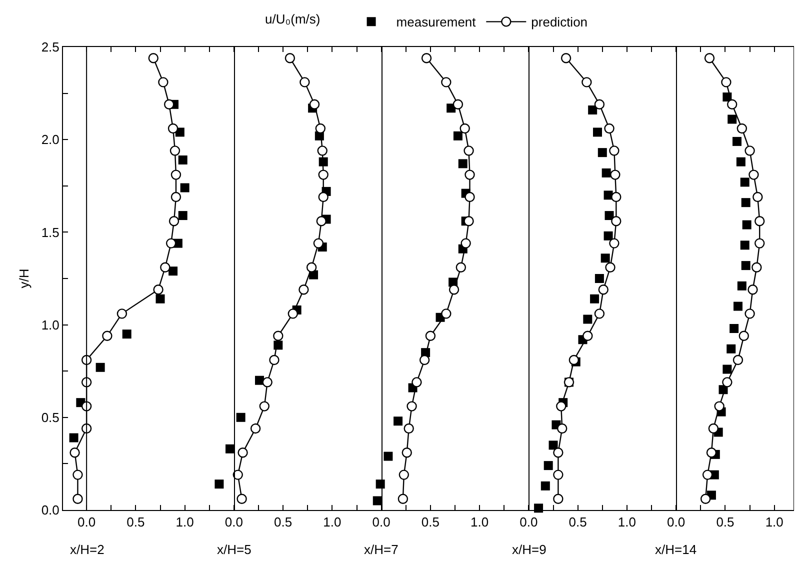 The height and width of the screenshot is (568, 802). Describe the element at coordinates (301, 19) in the screenshot. I see `legend-title: u/U₀(m/s)` at that location.